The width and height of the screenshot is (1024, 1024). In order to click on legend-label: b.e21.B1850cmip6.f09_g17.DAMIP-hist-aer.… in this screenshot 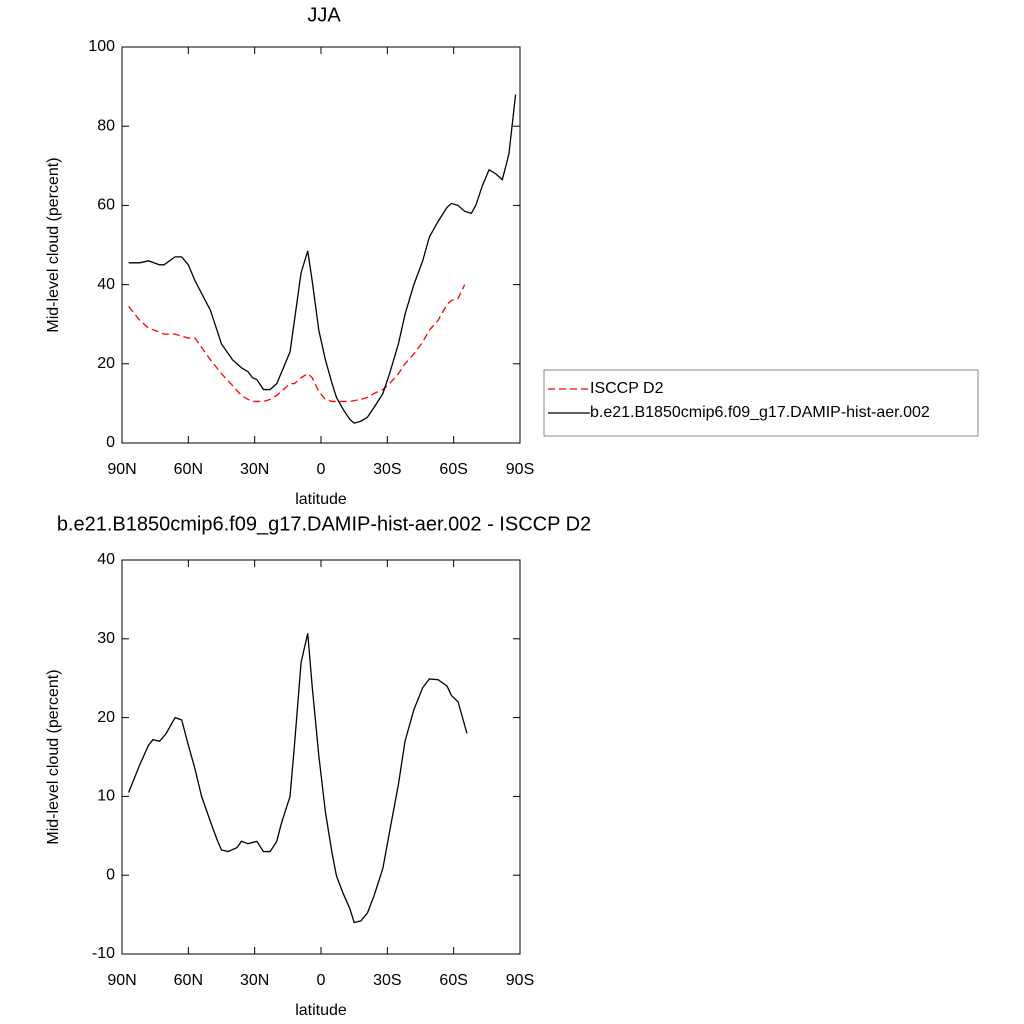, I will do `click(760, 412)`.